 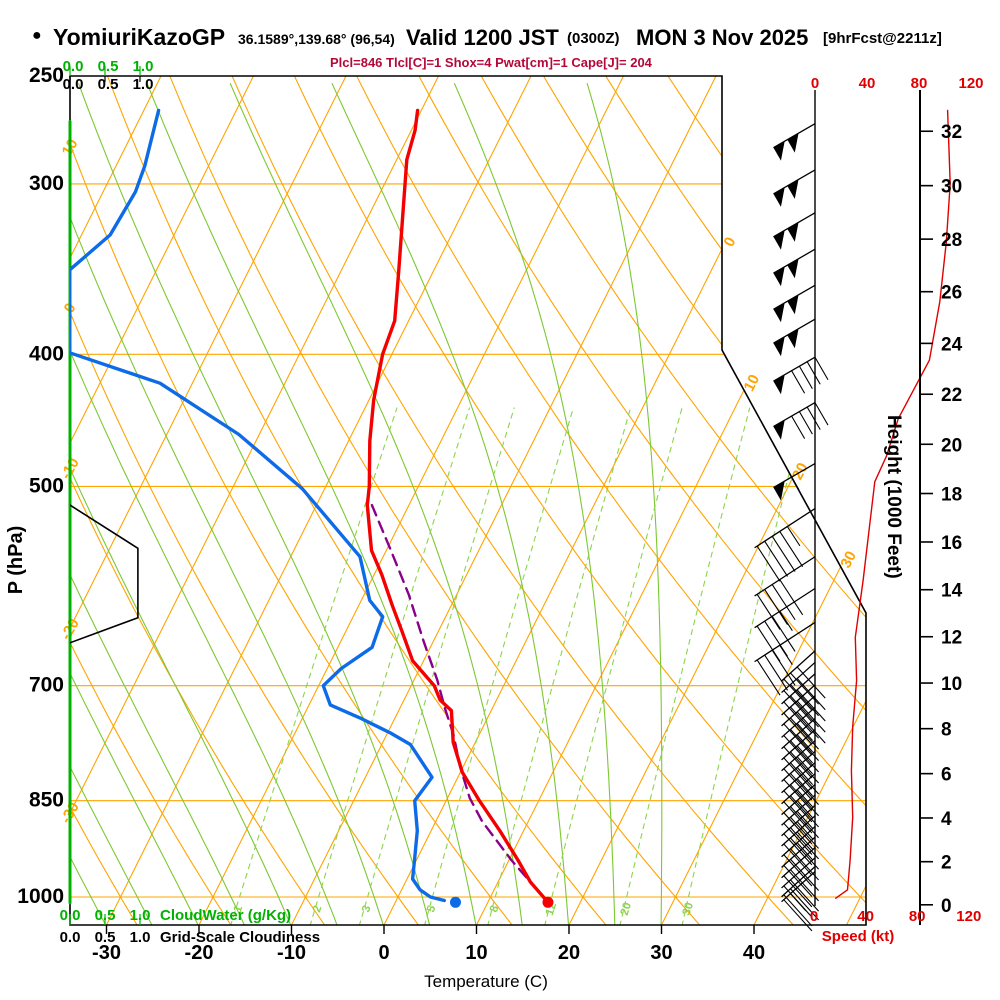 What do you see at coordinates (225, 915) in the screenshot?
I see `svg-text: CloudWater (g/Kg)` at bounding box center [225, 915].